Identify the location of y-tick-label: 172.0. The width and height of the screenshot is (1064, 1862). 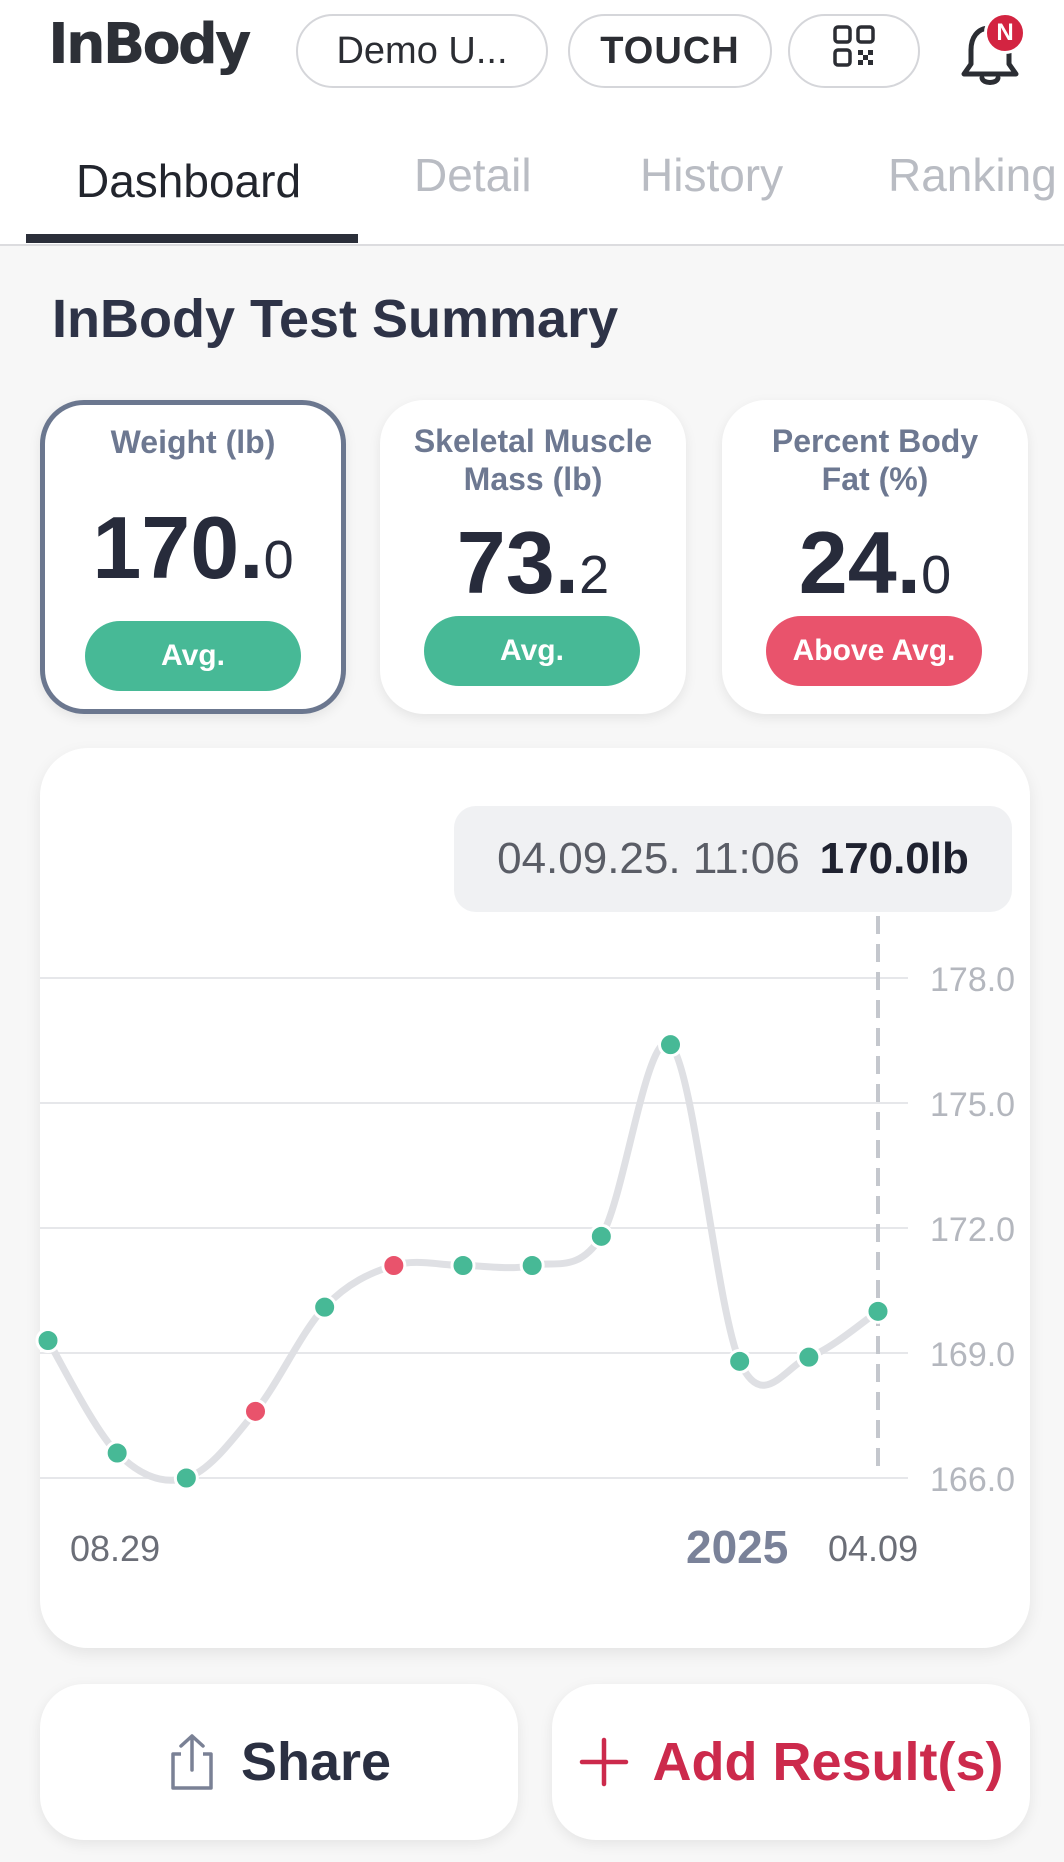
(972, 1230).